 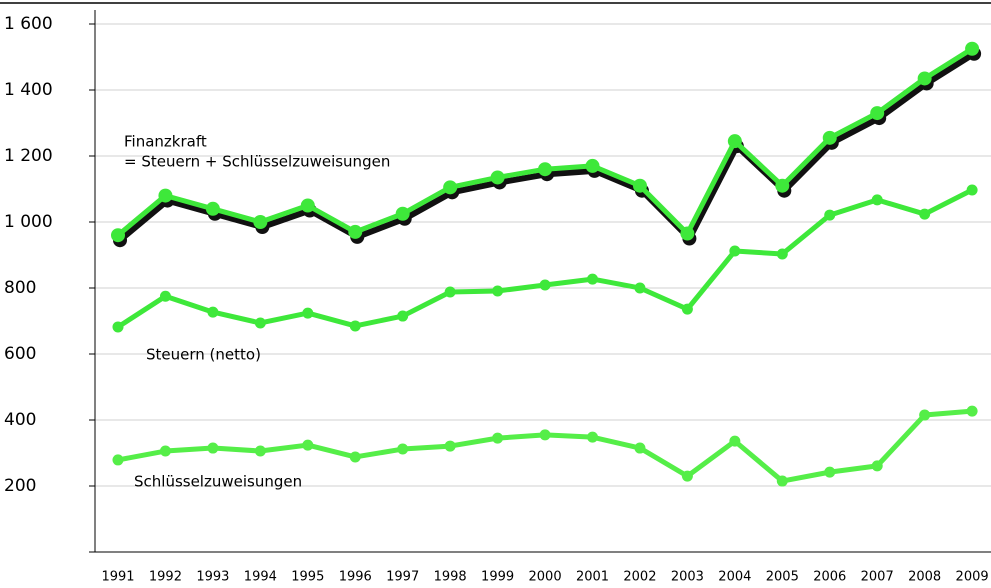 I want to click on x-tick-label: 2002, so click(x=639, y=577).